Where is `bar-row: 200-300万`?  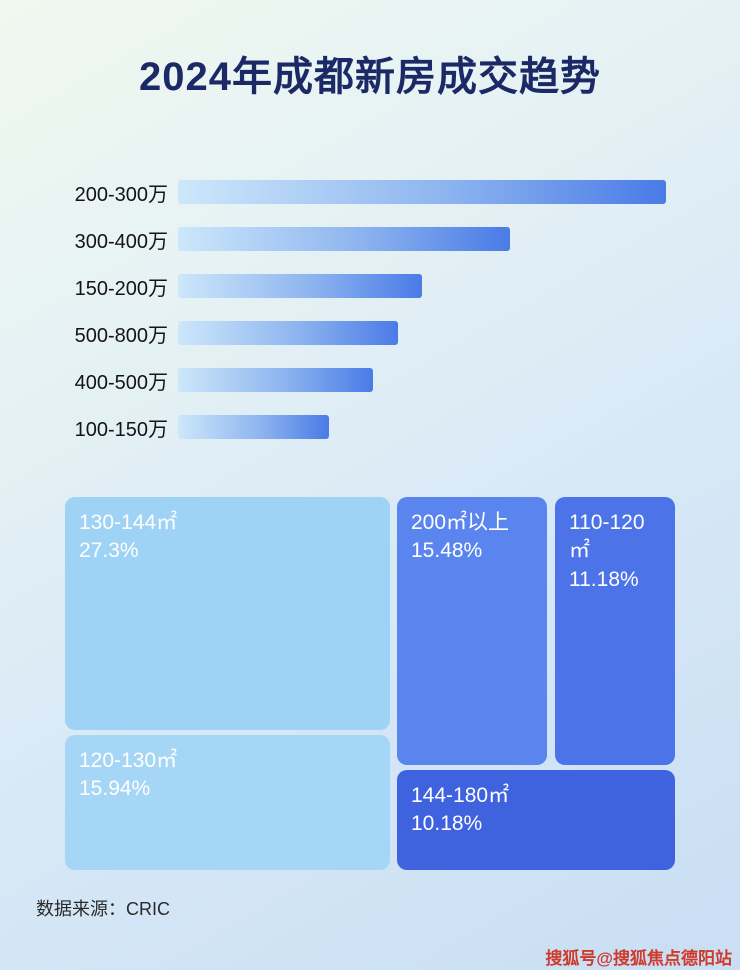 bar-row: 200-300万 is located at coordinates (370, 193).